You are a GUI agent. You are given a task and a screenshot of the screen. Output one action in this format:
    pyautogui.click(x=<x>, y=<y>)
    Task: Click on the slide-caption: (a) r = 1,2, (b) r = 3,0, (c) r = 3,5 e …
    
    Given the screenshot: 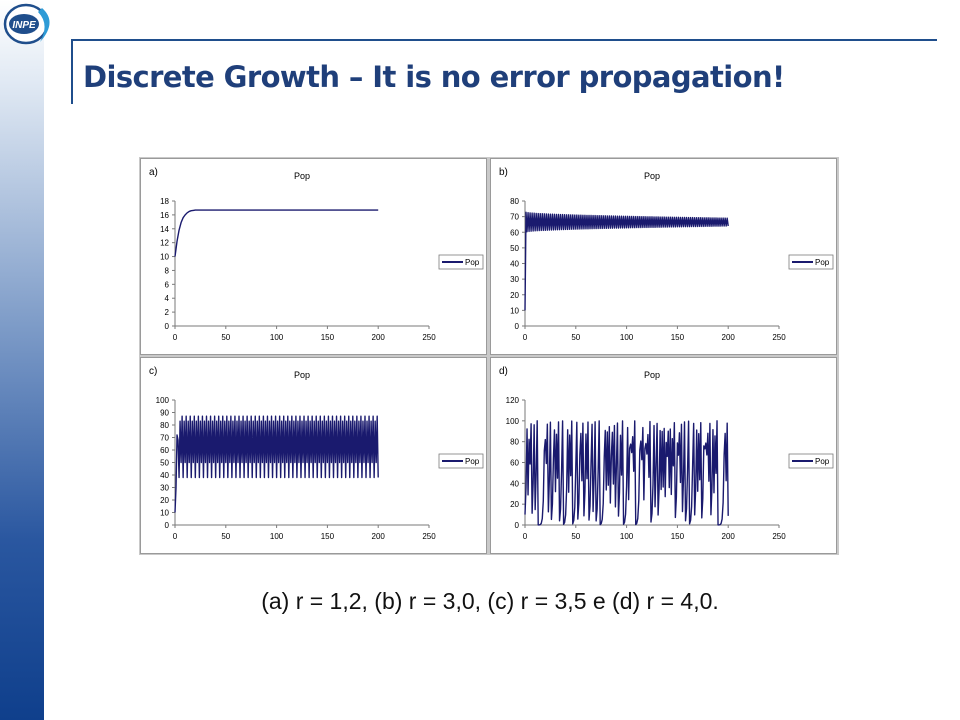 What is the action you would take?
    pyautogui.click(x=490, y=601)
    